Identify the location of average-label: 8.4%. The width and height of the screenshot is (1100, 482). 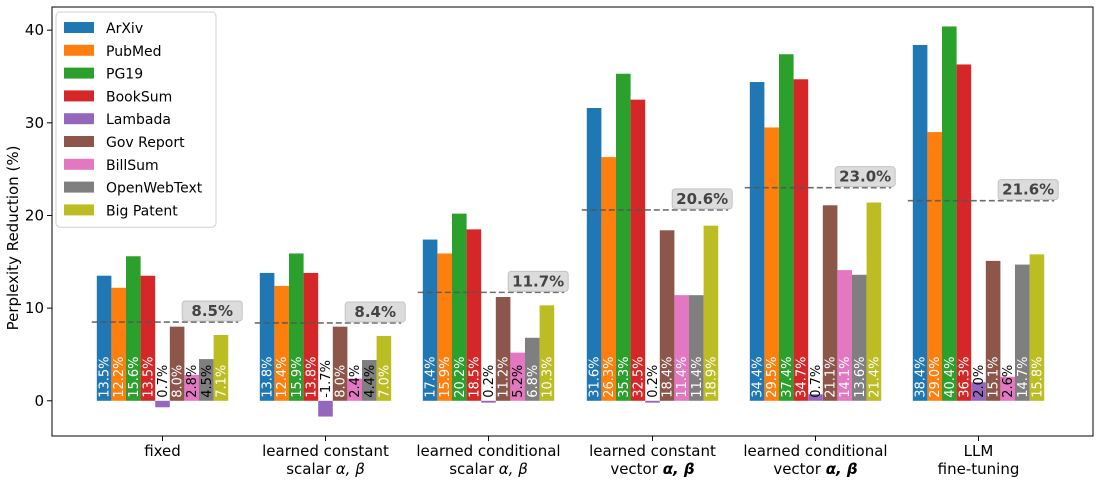
(375, 312).